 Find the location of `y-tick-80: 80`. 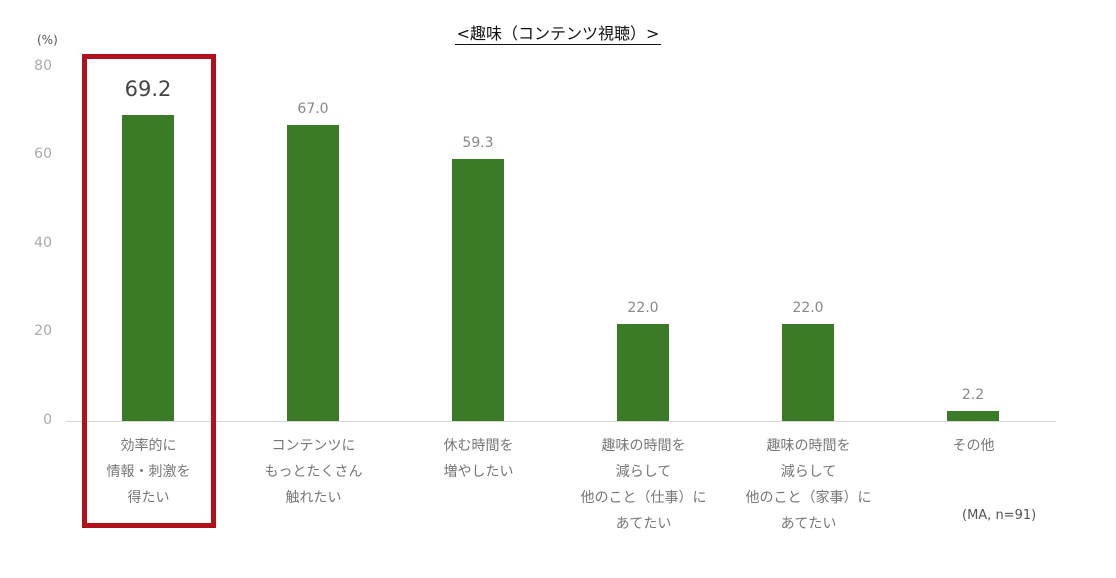

y-tick-80: 80 is located at coordinates (43, 66).